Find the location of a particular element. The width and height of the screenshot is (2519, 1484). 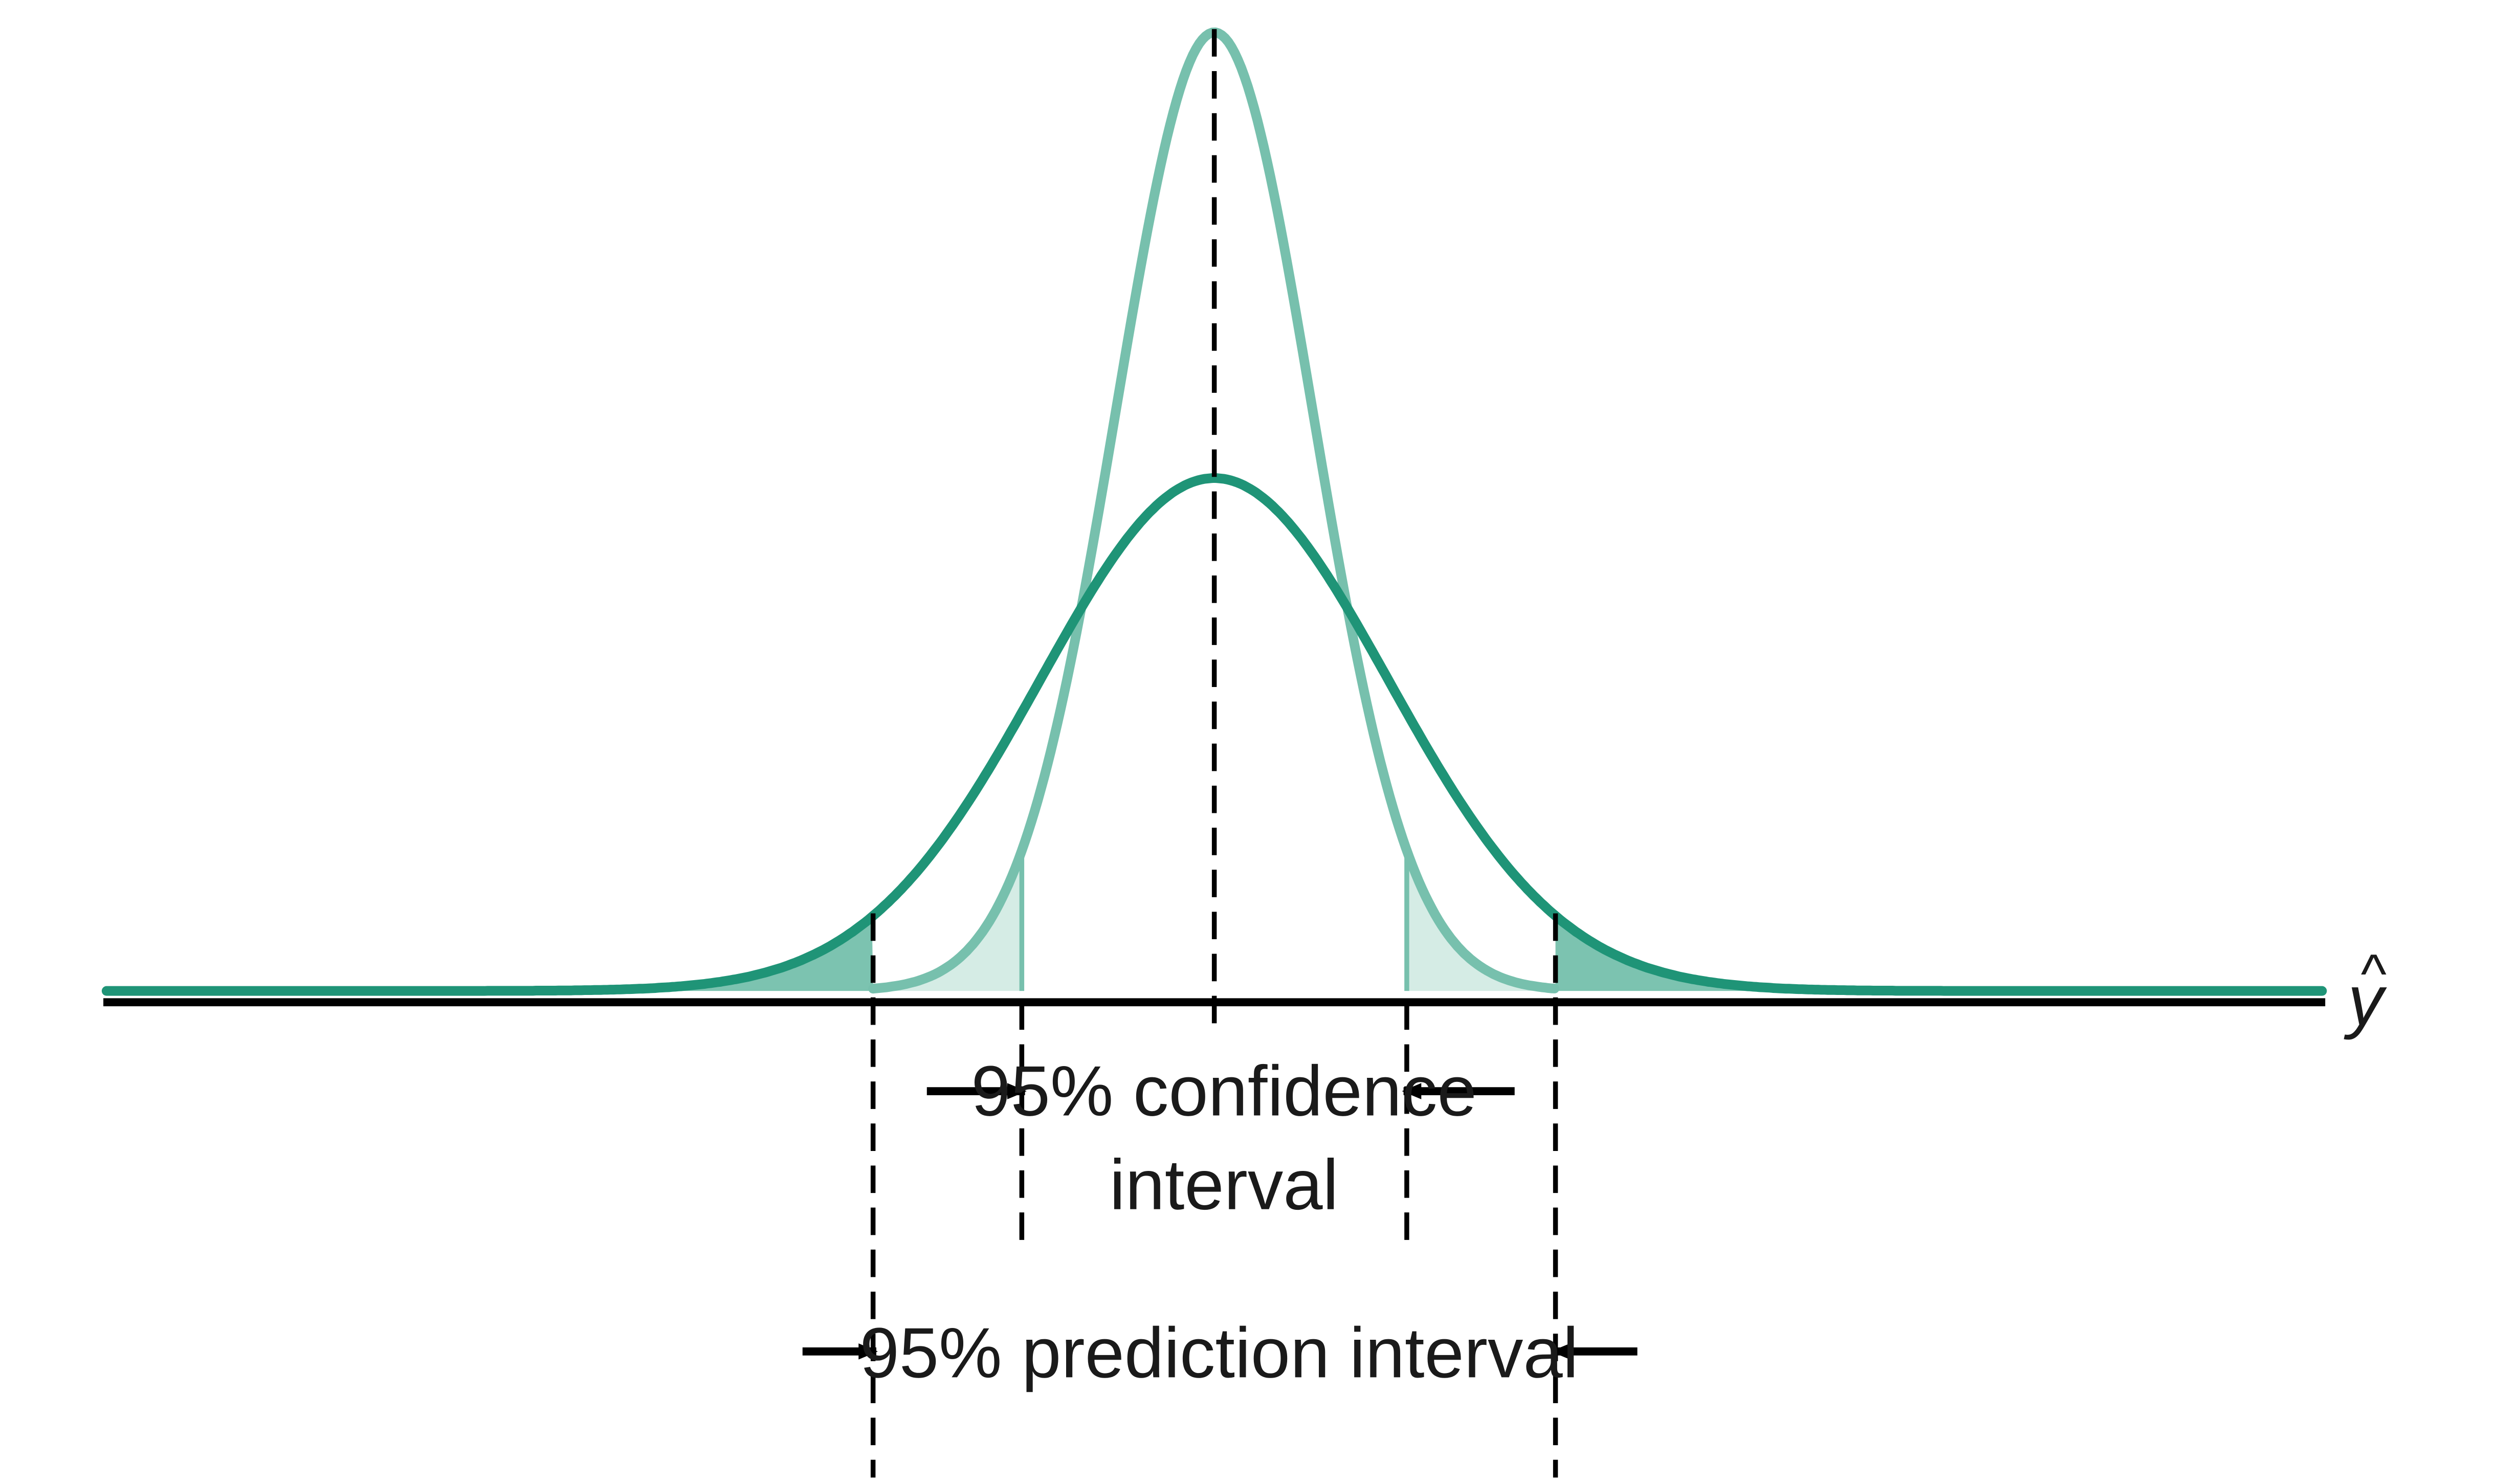

prediction-right-tail-fill is located at coordinates (1938, 953).